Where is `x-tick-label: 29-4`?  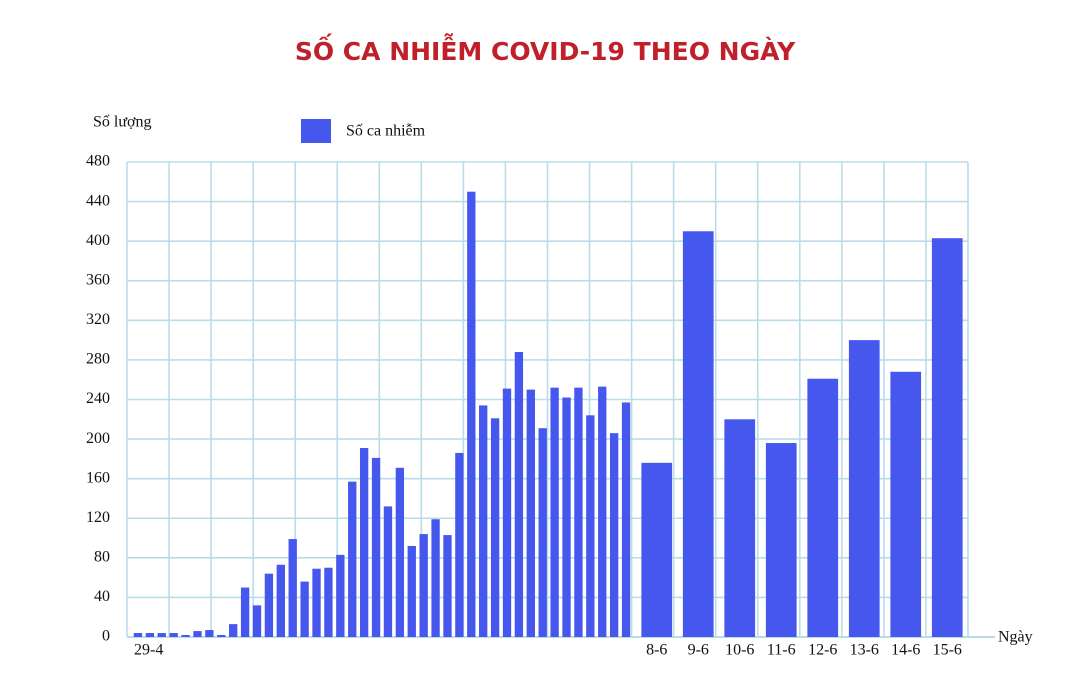 x-tick-label: 29-4 is located at coordinates (148, 650).